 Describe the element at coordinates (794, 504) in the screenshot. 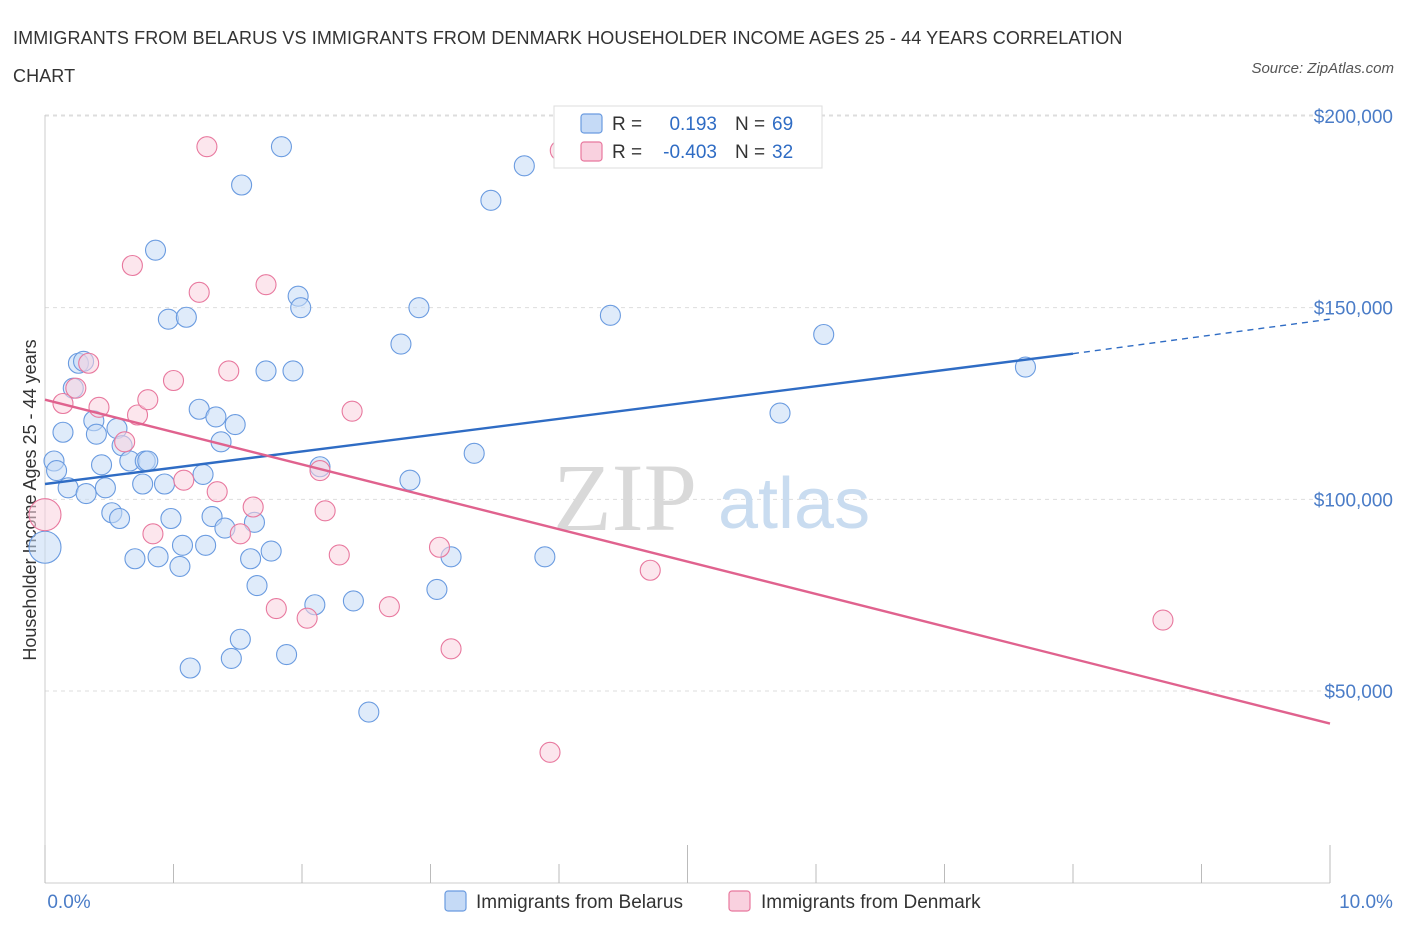

I see `watermark-atlas: atlas` at that location.